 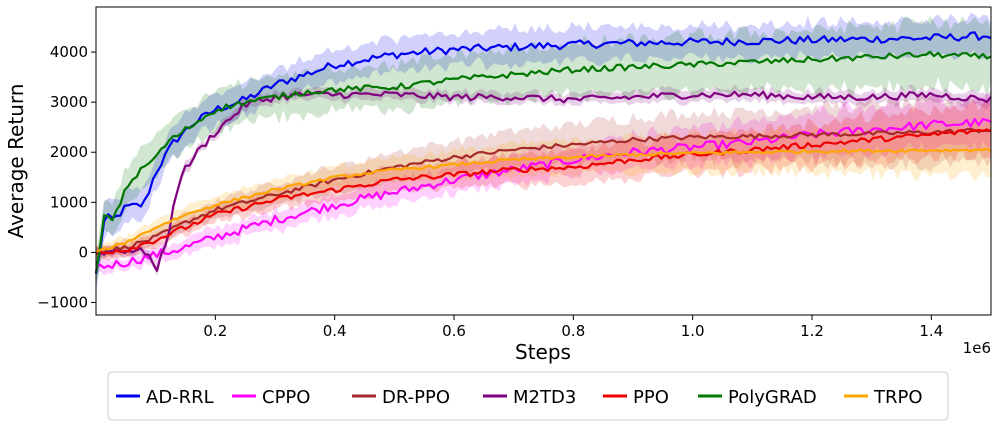 What do you see at coordinates (977, 348) in the screenshot?
I see `x-scale-offset-label: 1e6` at bounding box center [977, 348].